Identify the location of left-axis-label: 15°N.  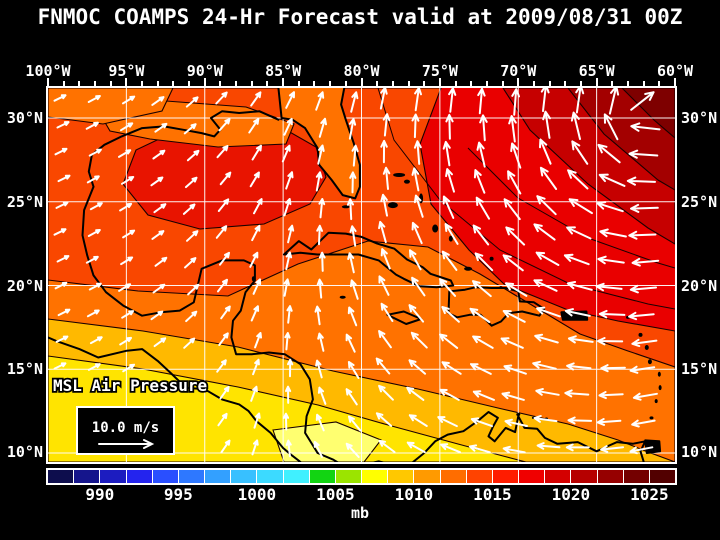
(24, 369).